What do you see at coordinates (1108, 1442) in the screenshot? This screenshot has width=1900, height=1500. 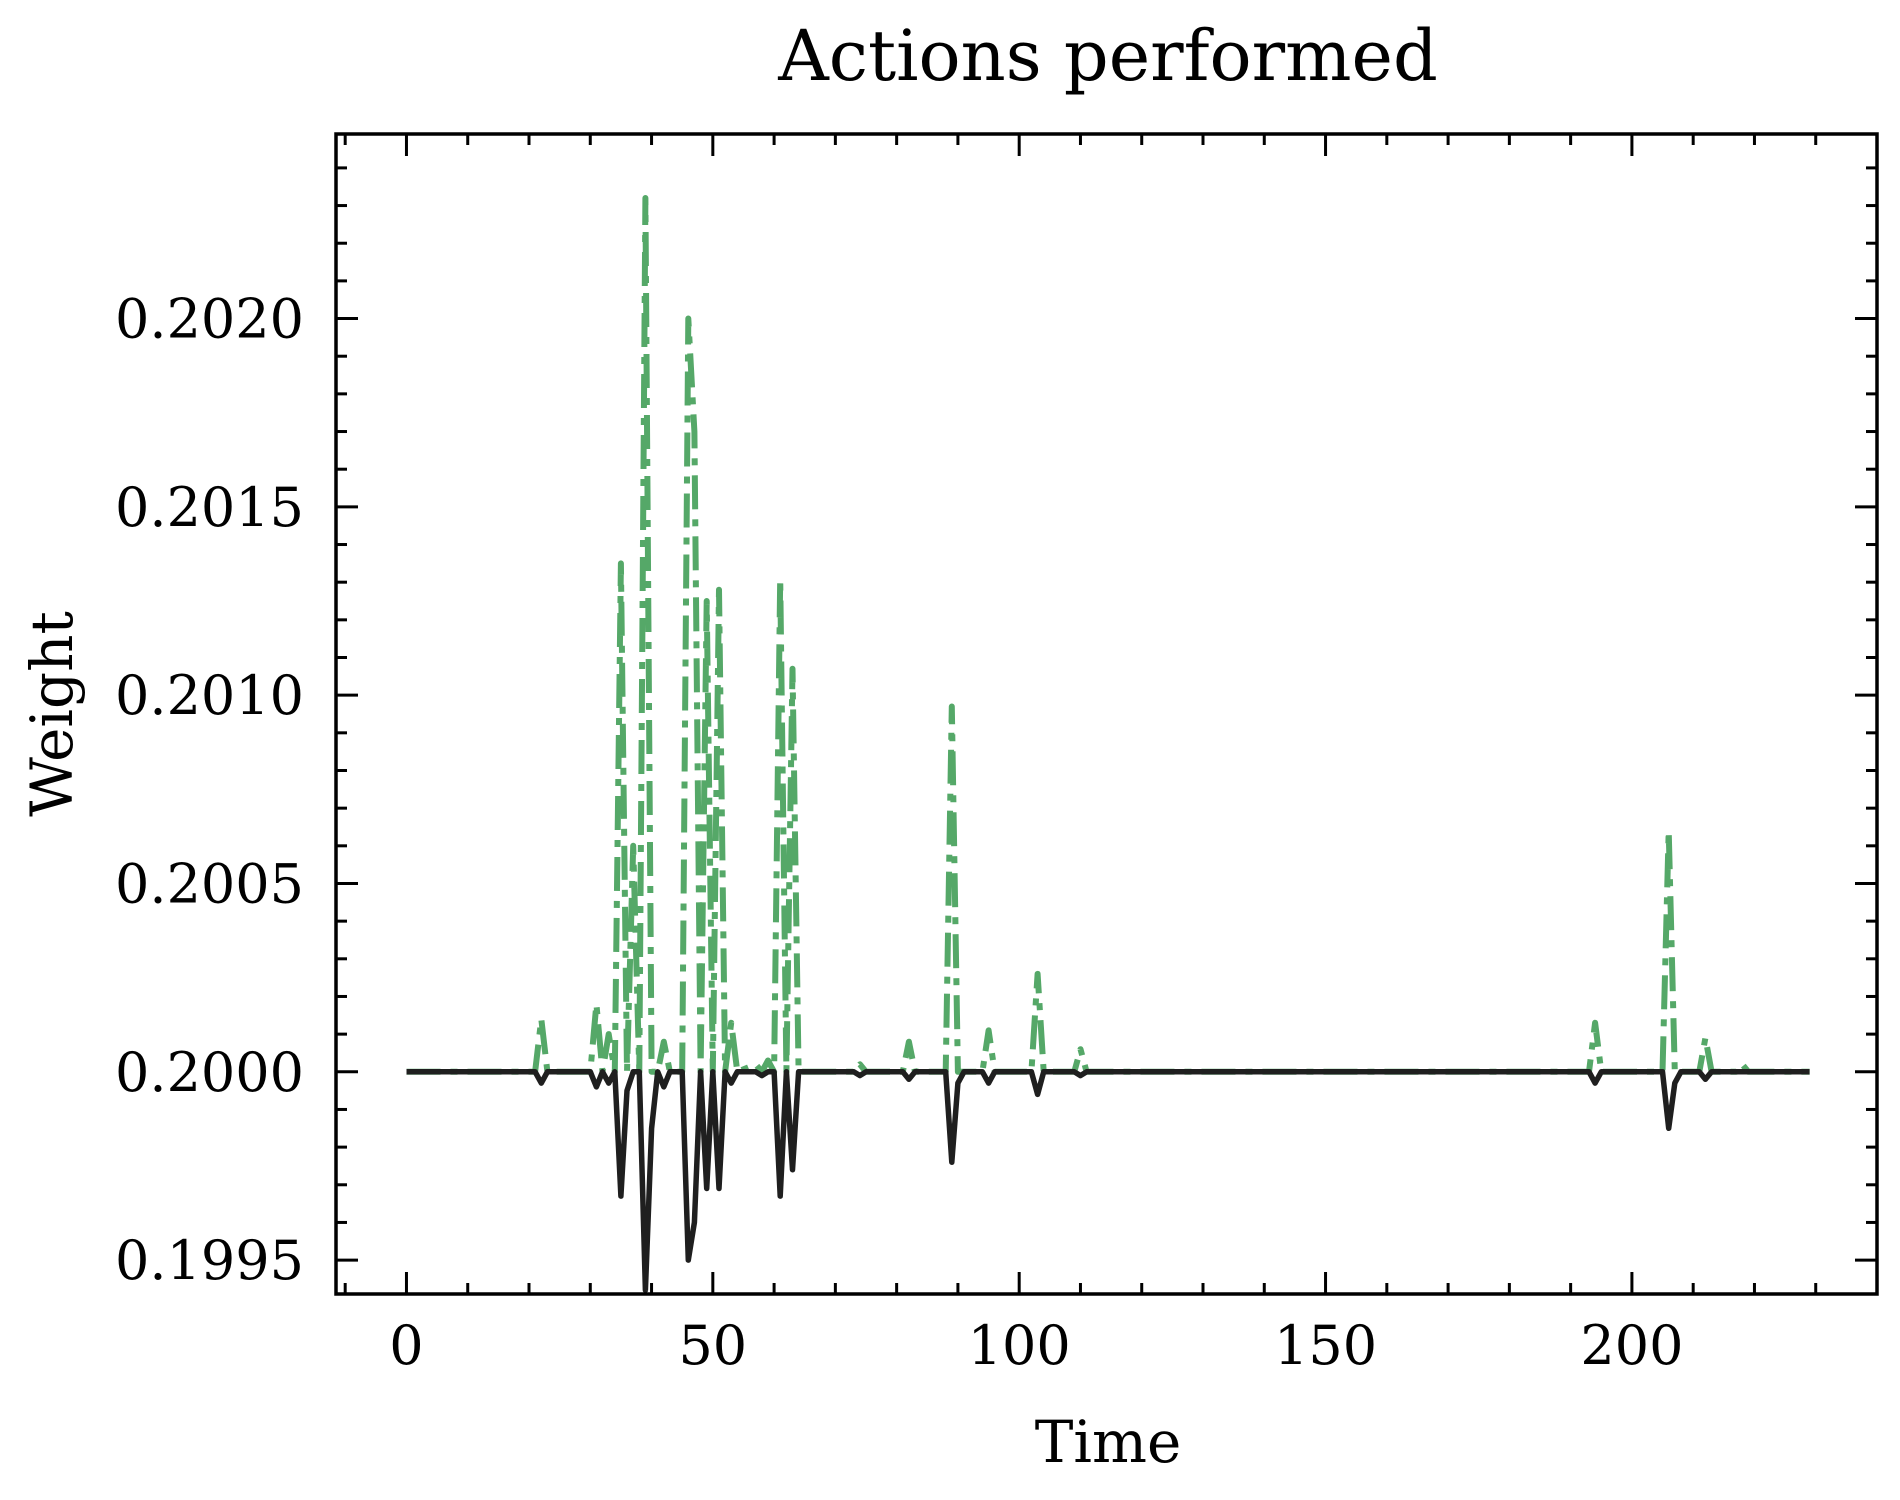 I see `x-axis-label: Time` at bounding box center [1108, 1442].